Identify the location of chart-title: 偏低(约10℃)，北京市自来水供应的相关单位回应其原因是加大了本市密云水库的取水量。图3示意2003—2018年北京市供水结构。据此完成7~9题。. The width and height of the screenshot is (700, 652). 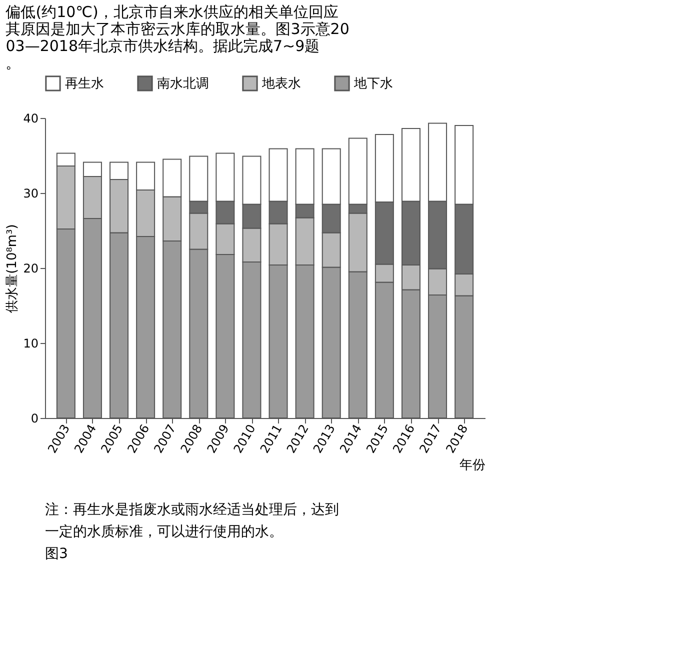
(178, 37).